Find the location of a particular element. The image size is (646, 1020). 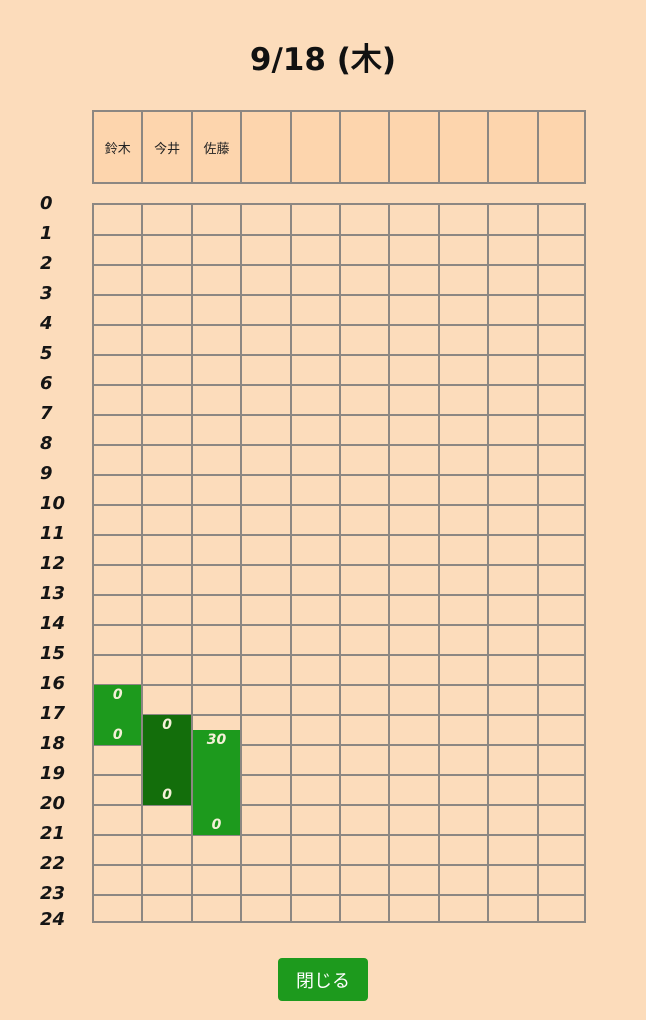

hour-label: 11 is located at coordinates (53, 533).